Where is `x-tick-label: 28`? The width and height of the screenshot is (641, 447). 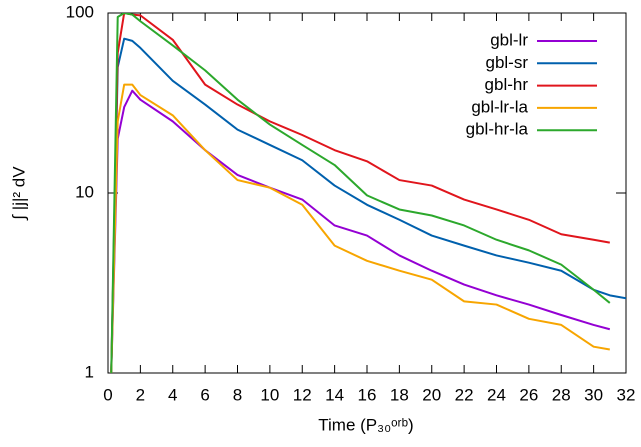 x-tick-label: 28 is located at coordinates (561, 394).